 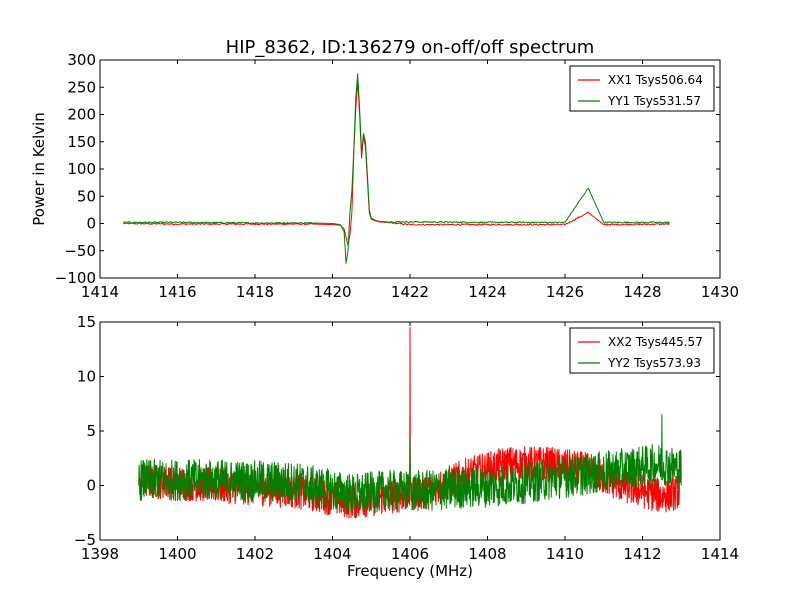 I want to click on legend: XX1 Tsys506.64 YY1 Tsys531.57, so click(x=642, y=88).